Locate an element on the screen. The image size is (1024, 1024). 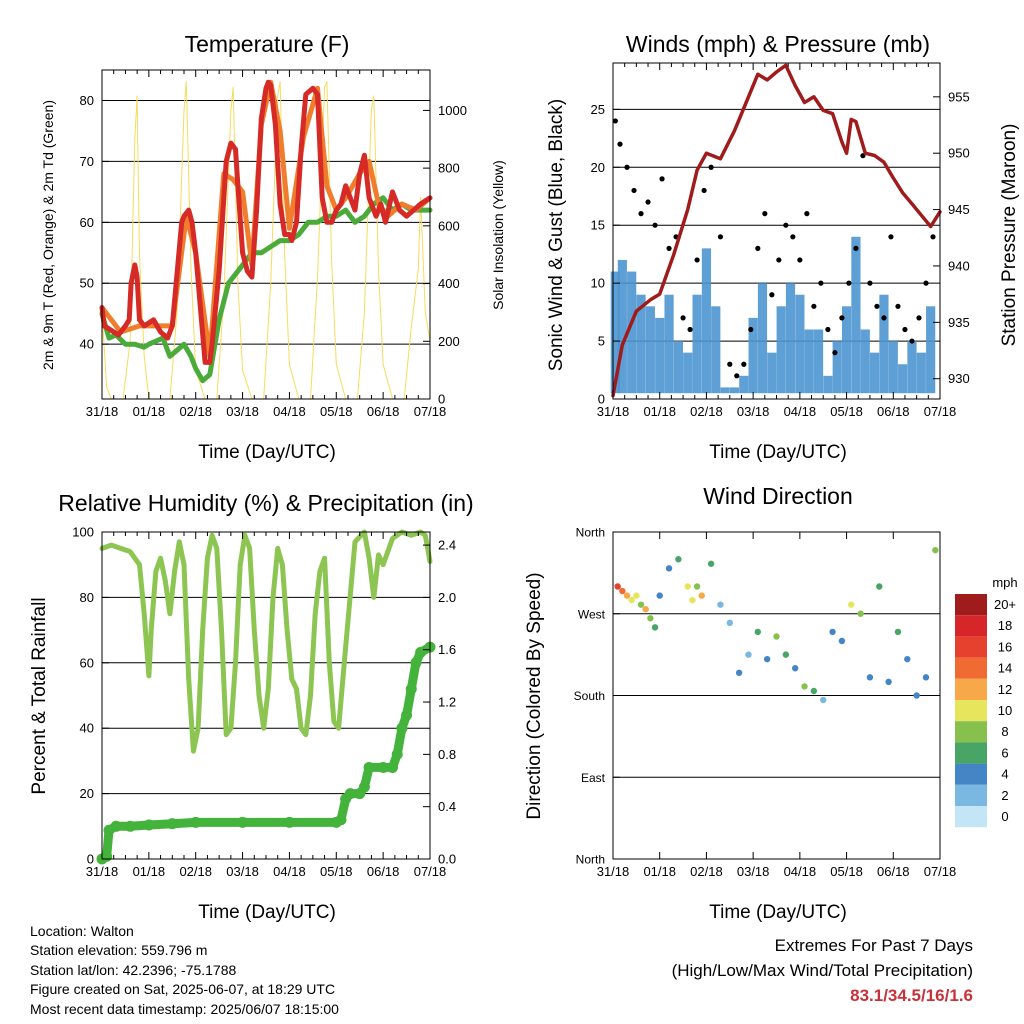
temperature-title: Temperature (F) is located at coordinates (267, 44).